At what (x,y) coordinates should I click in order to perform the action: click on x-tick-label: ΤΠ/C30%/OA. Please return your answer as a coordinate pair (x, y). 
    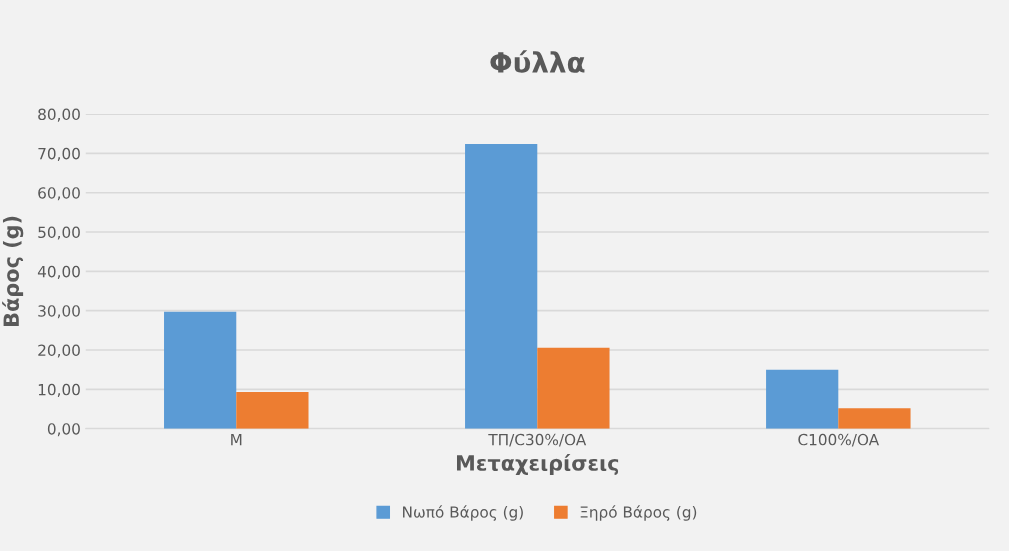
    Looking at the image, I should click on (537, 440).